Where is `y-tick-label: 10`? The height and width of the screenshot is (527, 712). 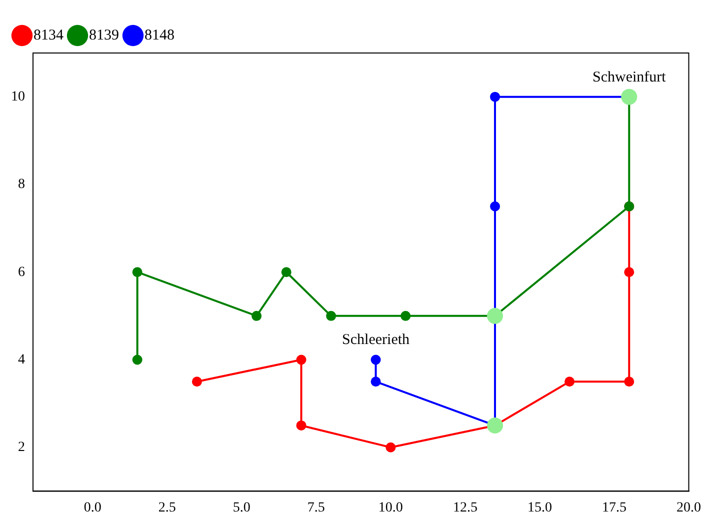
y-tick-label: 10 is located at coordinates (18, 96).